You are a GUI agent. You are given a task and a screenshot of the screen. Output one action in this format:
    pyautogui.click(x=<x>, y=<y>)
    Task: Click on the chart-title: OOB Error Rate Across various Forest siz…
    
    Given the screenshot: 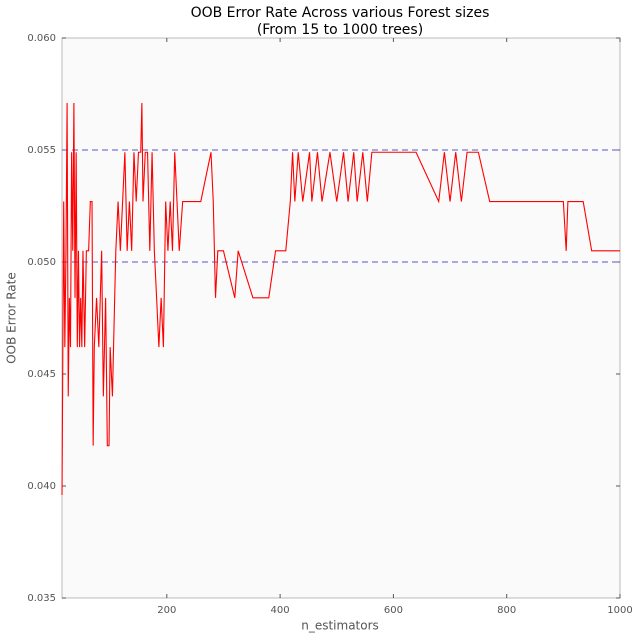 What is the action you would take?
    pyautogui.click(x=340, y=13)
    